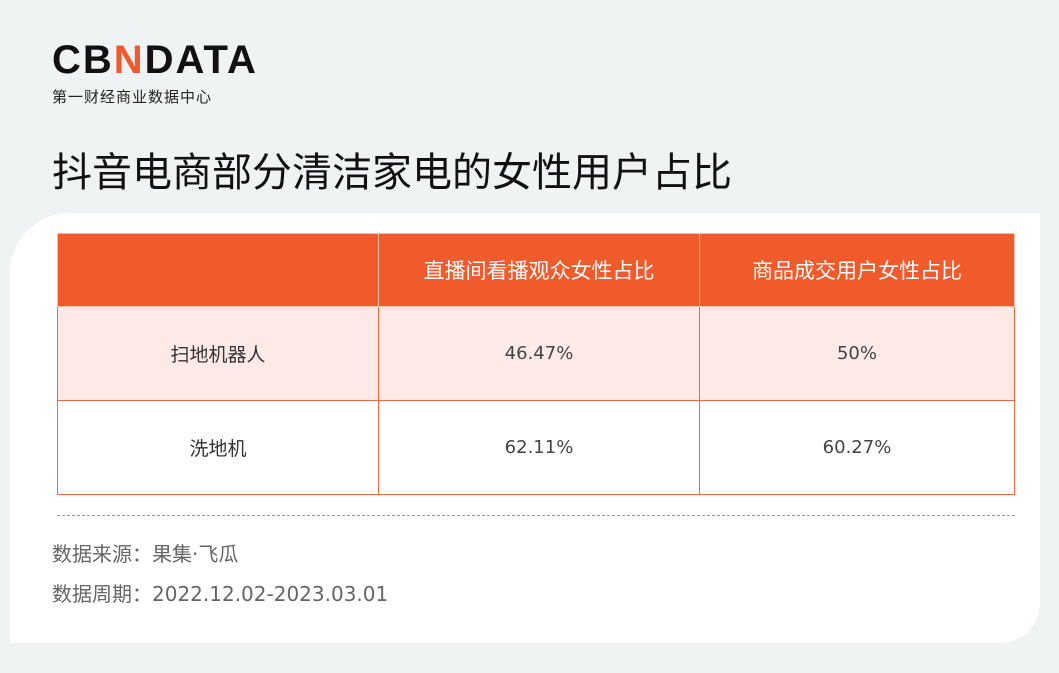 The width and height of the screenshot is (1059, 673). Describe the element at coordinates (536, 515) in the screenshot. I see `divider` at that location.